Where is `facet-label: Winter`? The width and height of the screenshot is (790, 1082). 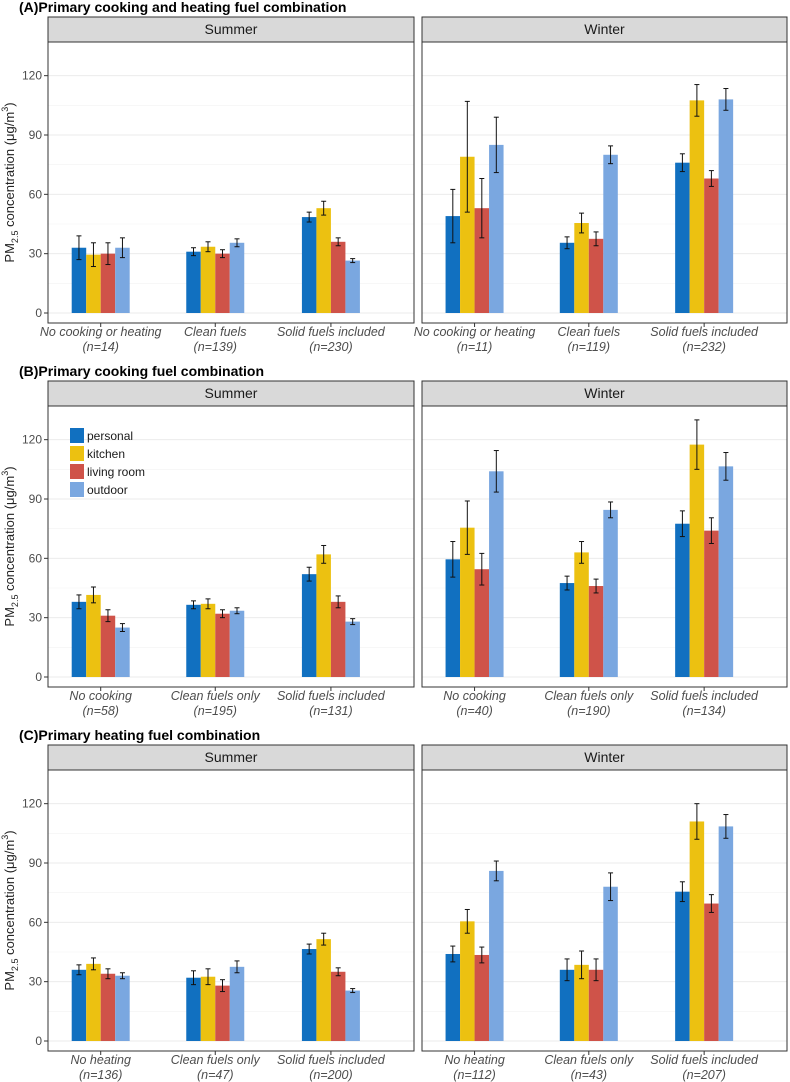
facet-label: Winter is located at coordinates (604, 757).